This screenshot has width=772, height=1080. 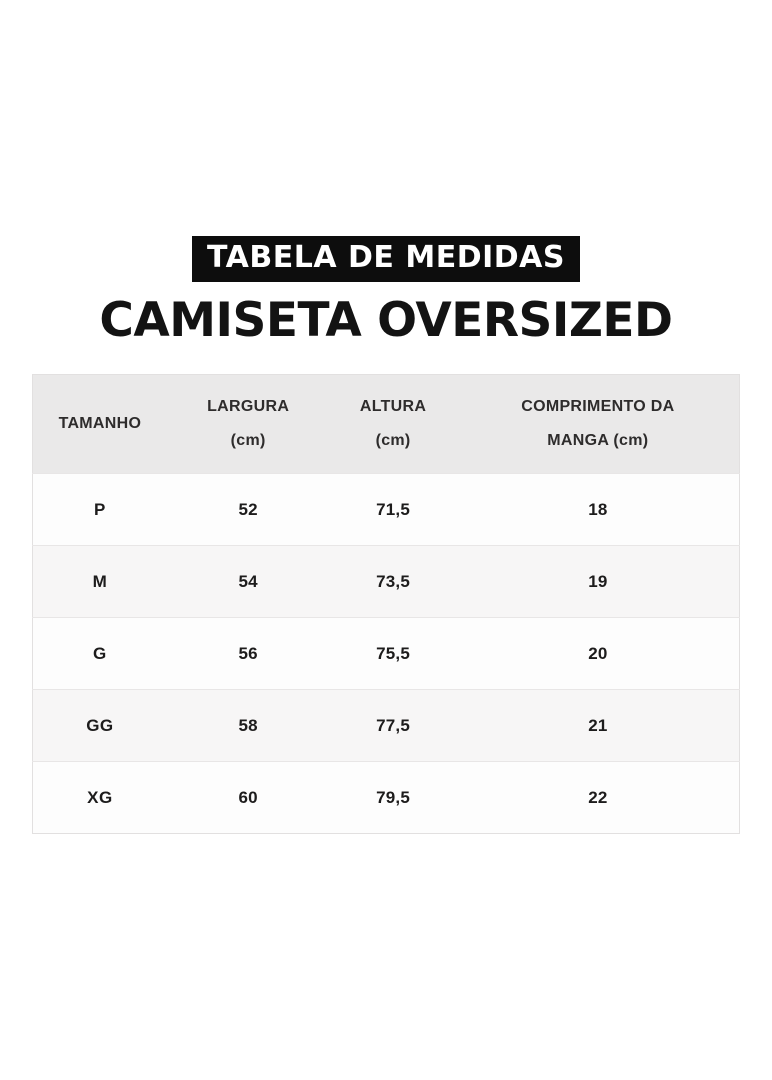 I want to click on column-header-altura: ALTURA (cm), so click(x=392, y=424).